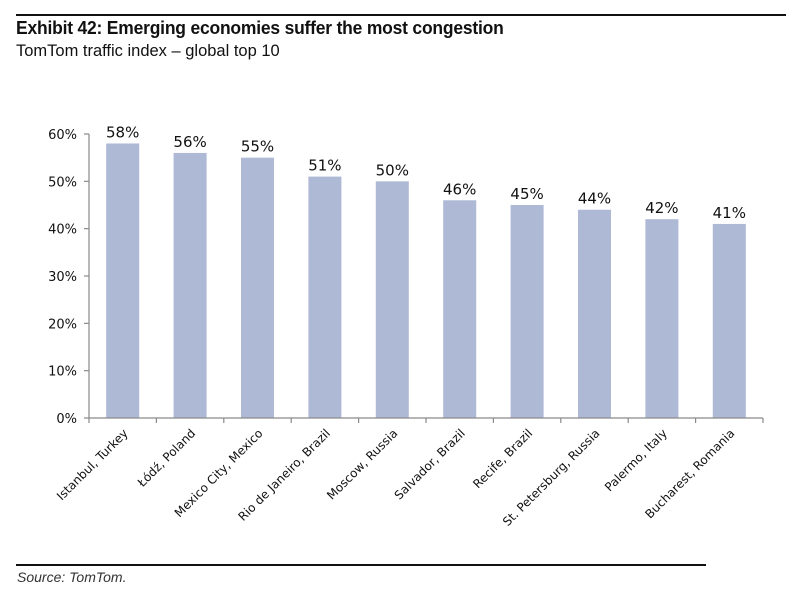  What do you see at coordinates (92, 464) in the screenshot?
I see `category-label: Istanbul, Turkey` at bounding box center [92, 464].